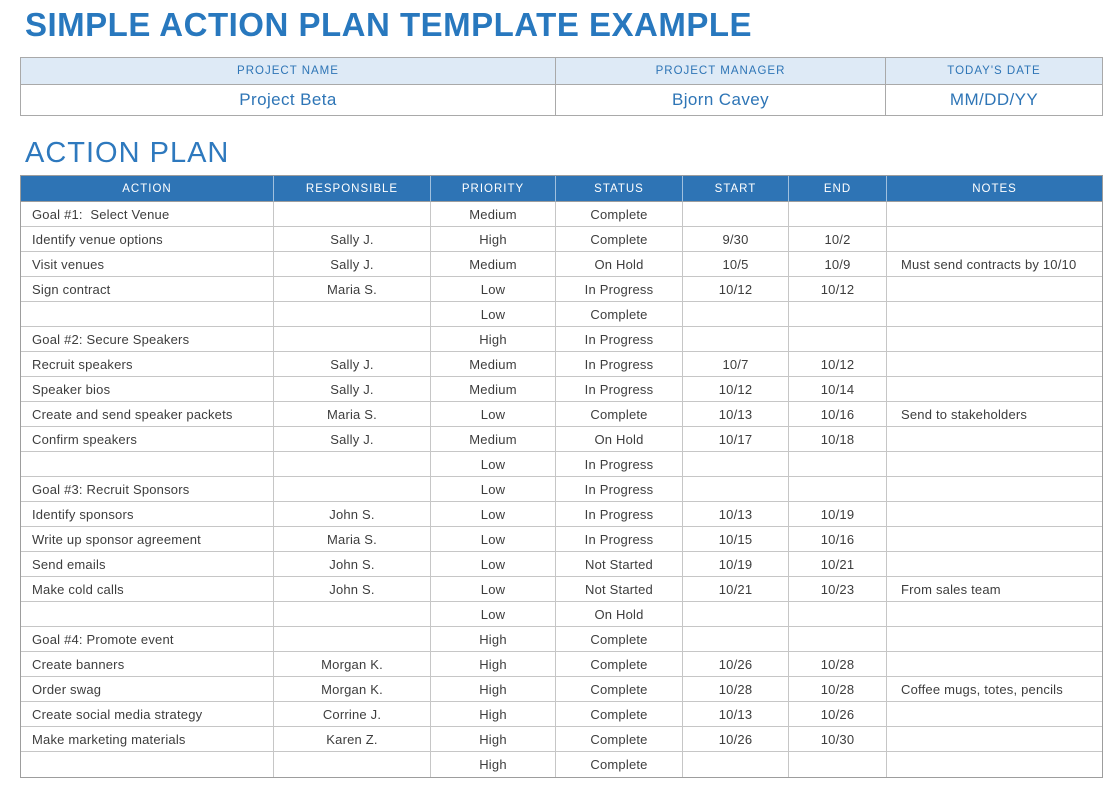  I want to click on start-cell: 10/5, so click(736, 264).